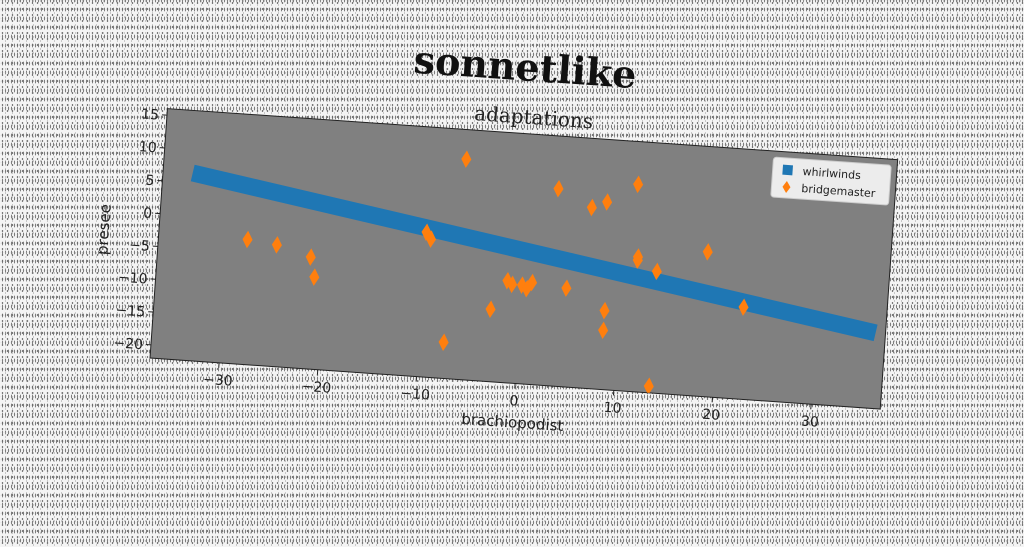 The height and width of the screenshot is (547, 1024). Describe the element at coordinates (104, 229) in the screenshot. I see `y-axis-label: presee` at that location.